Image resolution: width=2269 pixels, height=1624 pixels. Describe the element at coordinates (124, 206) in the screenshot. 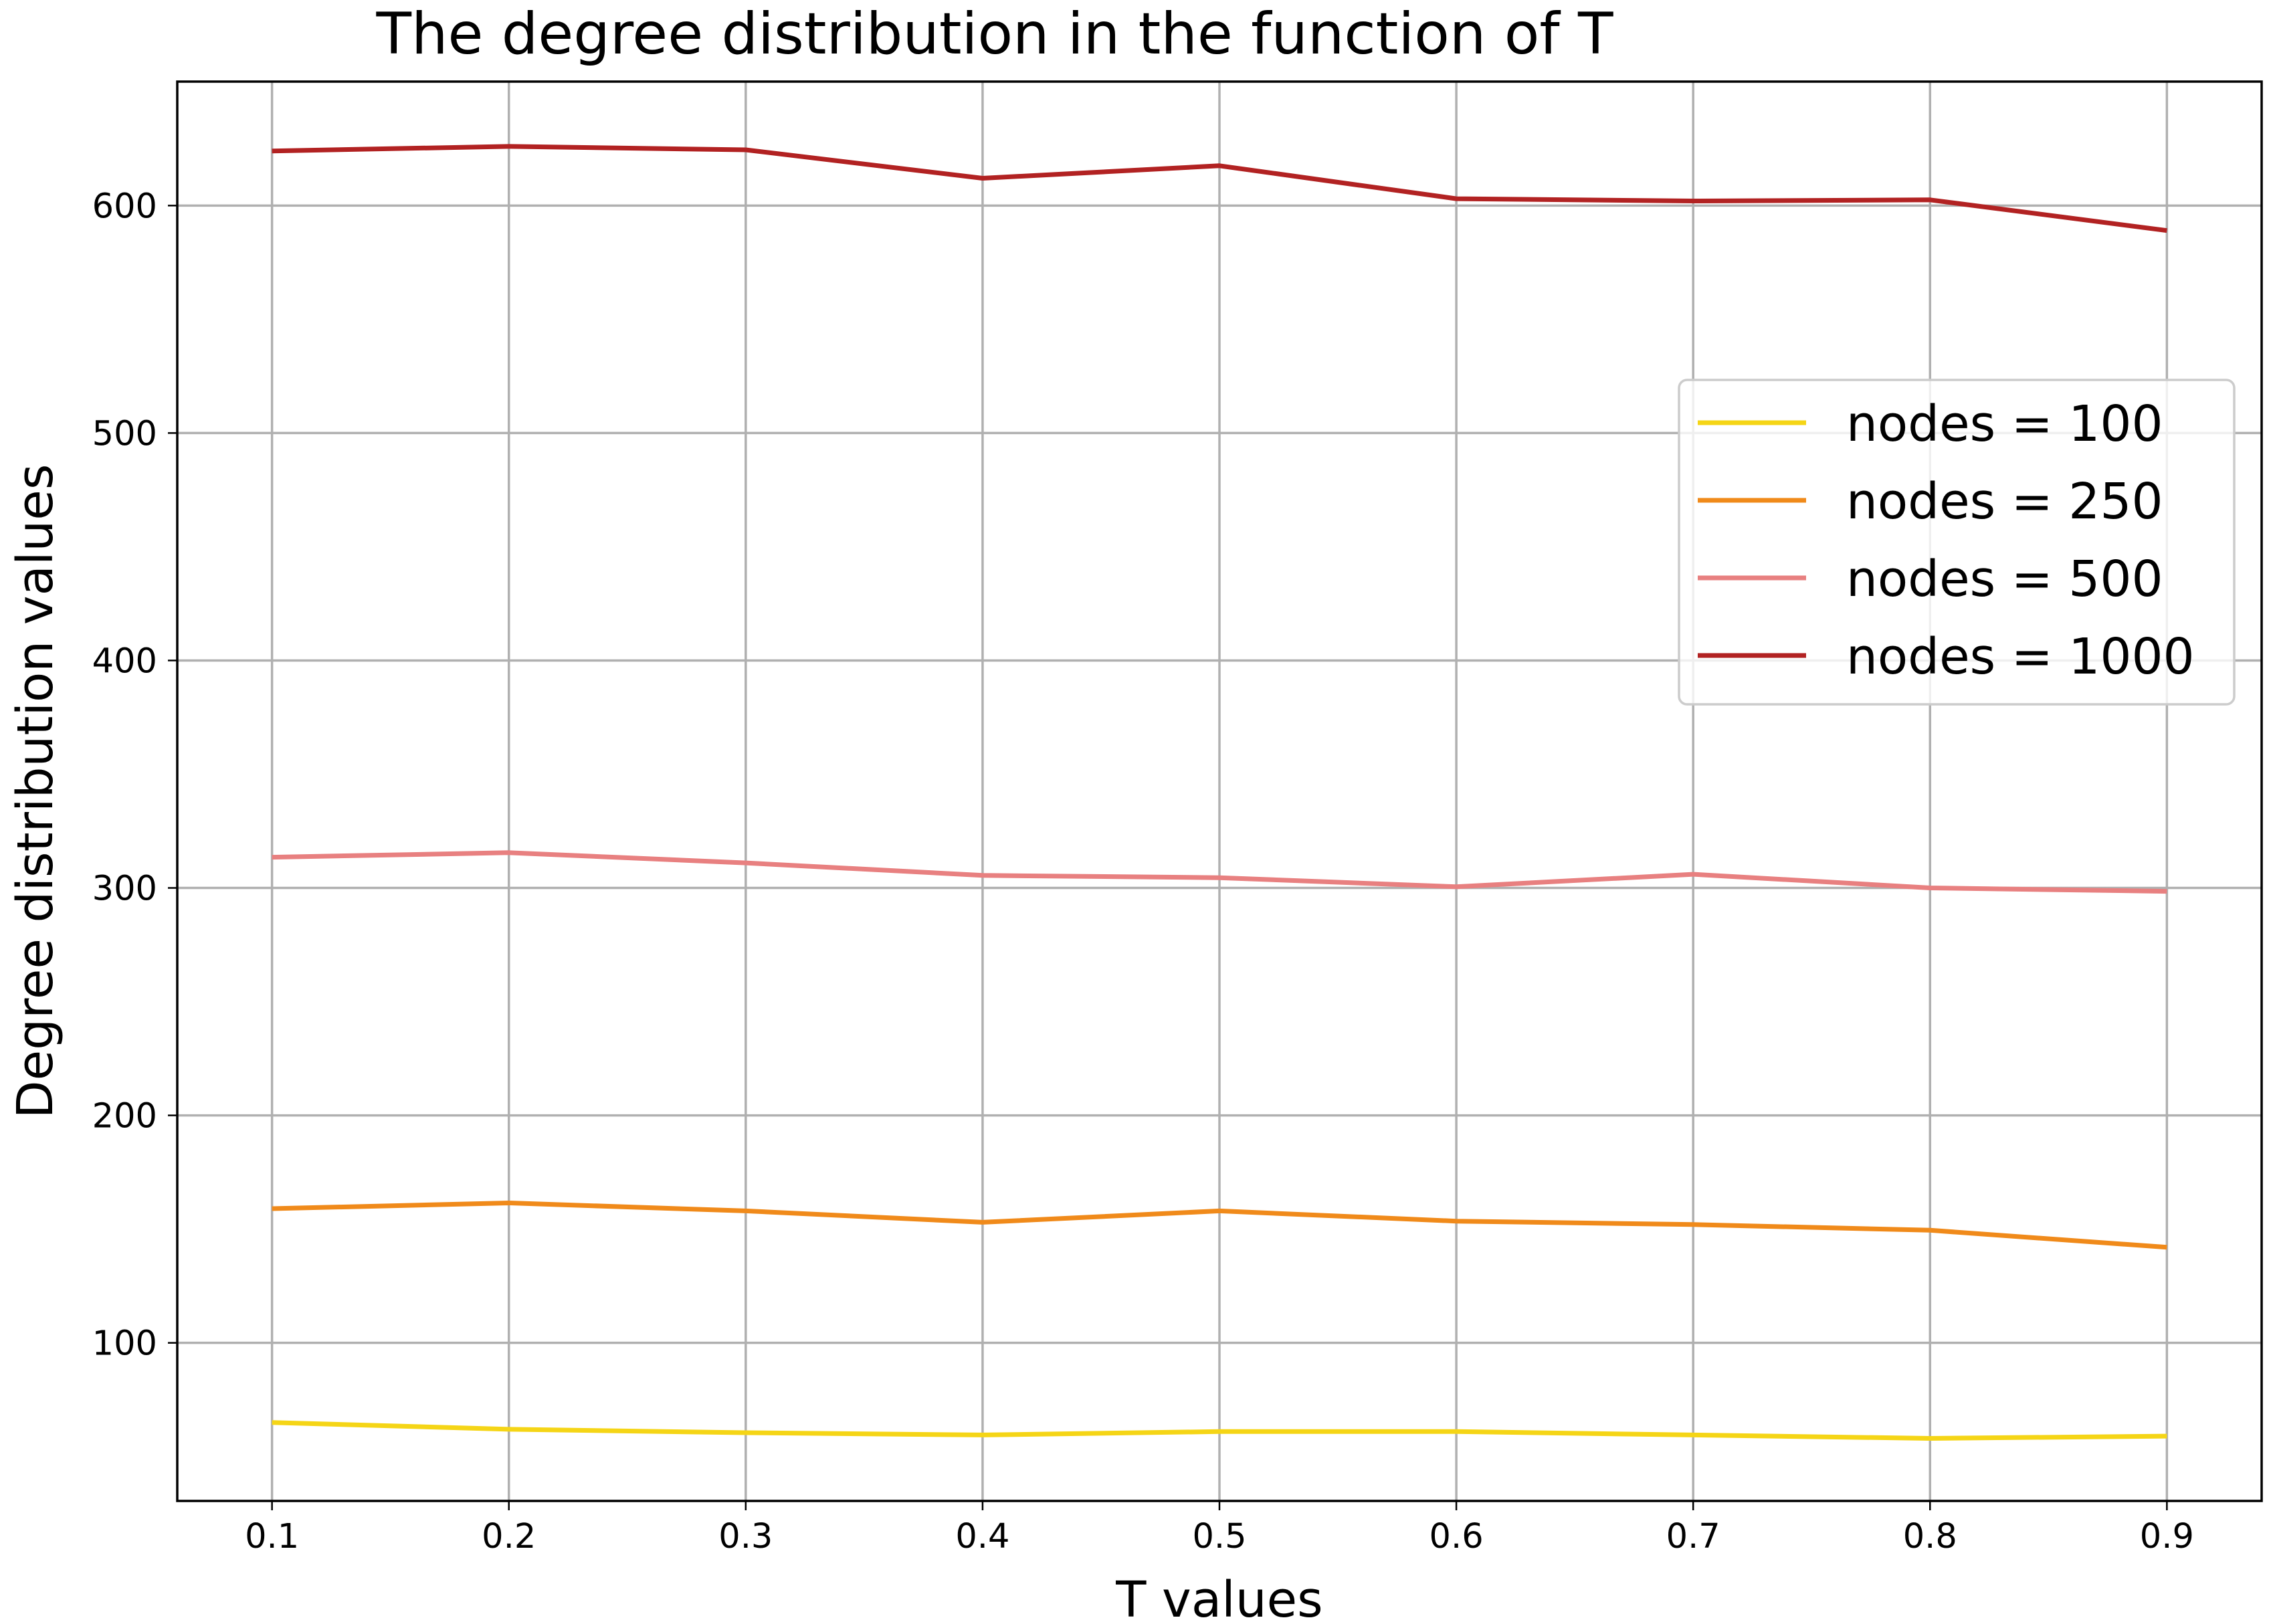

I see `y-tick-label: 600` at that location.